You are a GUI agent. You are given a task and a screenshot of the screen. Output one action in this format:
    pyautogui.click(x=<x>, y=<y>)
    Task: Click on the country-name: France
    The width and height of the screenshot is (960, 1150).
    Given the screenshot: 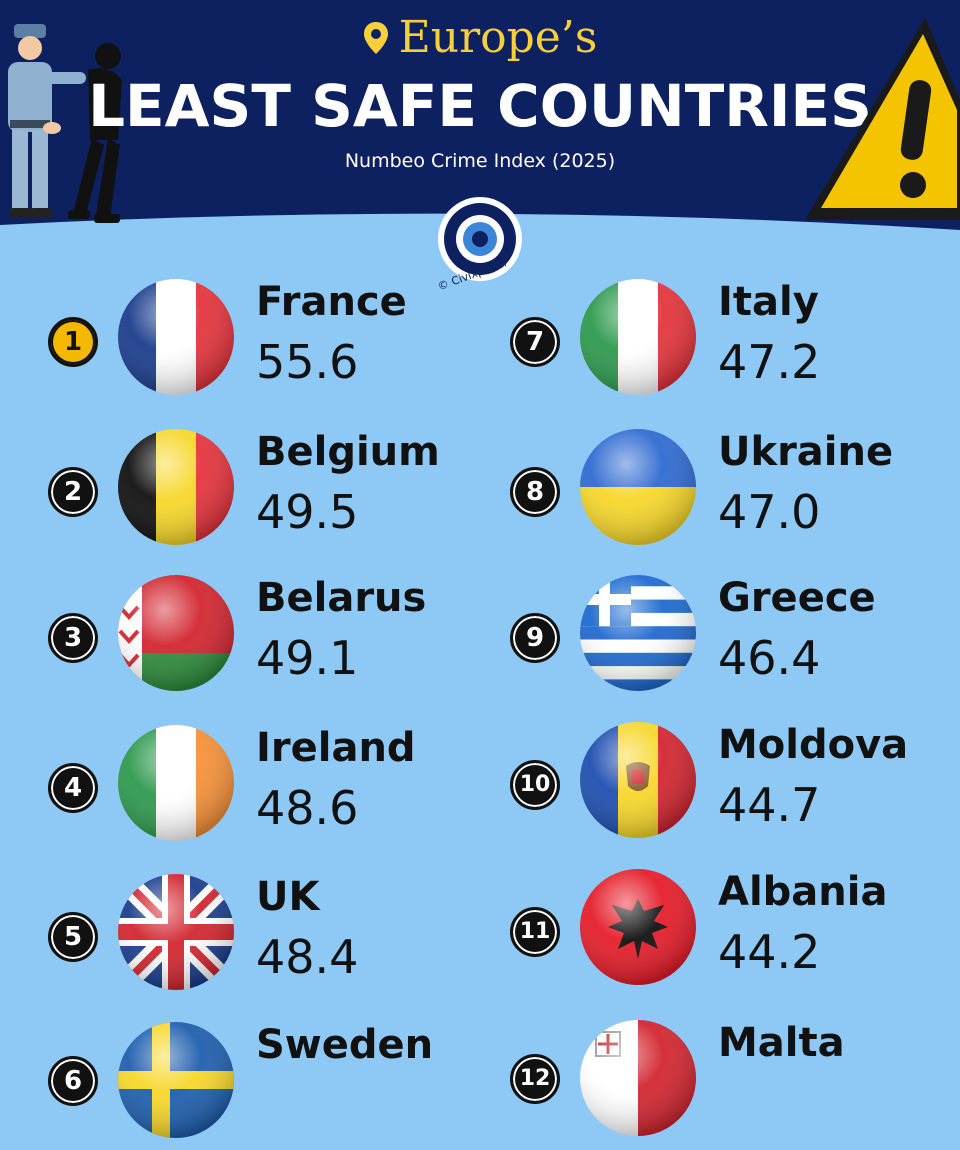 What is the action you would take?
    pyautogui.click(x=331, y=302)
    